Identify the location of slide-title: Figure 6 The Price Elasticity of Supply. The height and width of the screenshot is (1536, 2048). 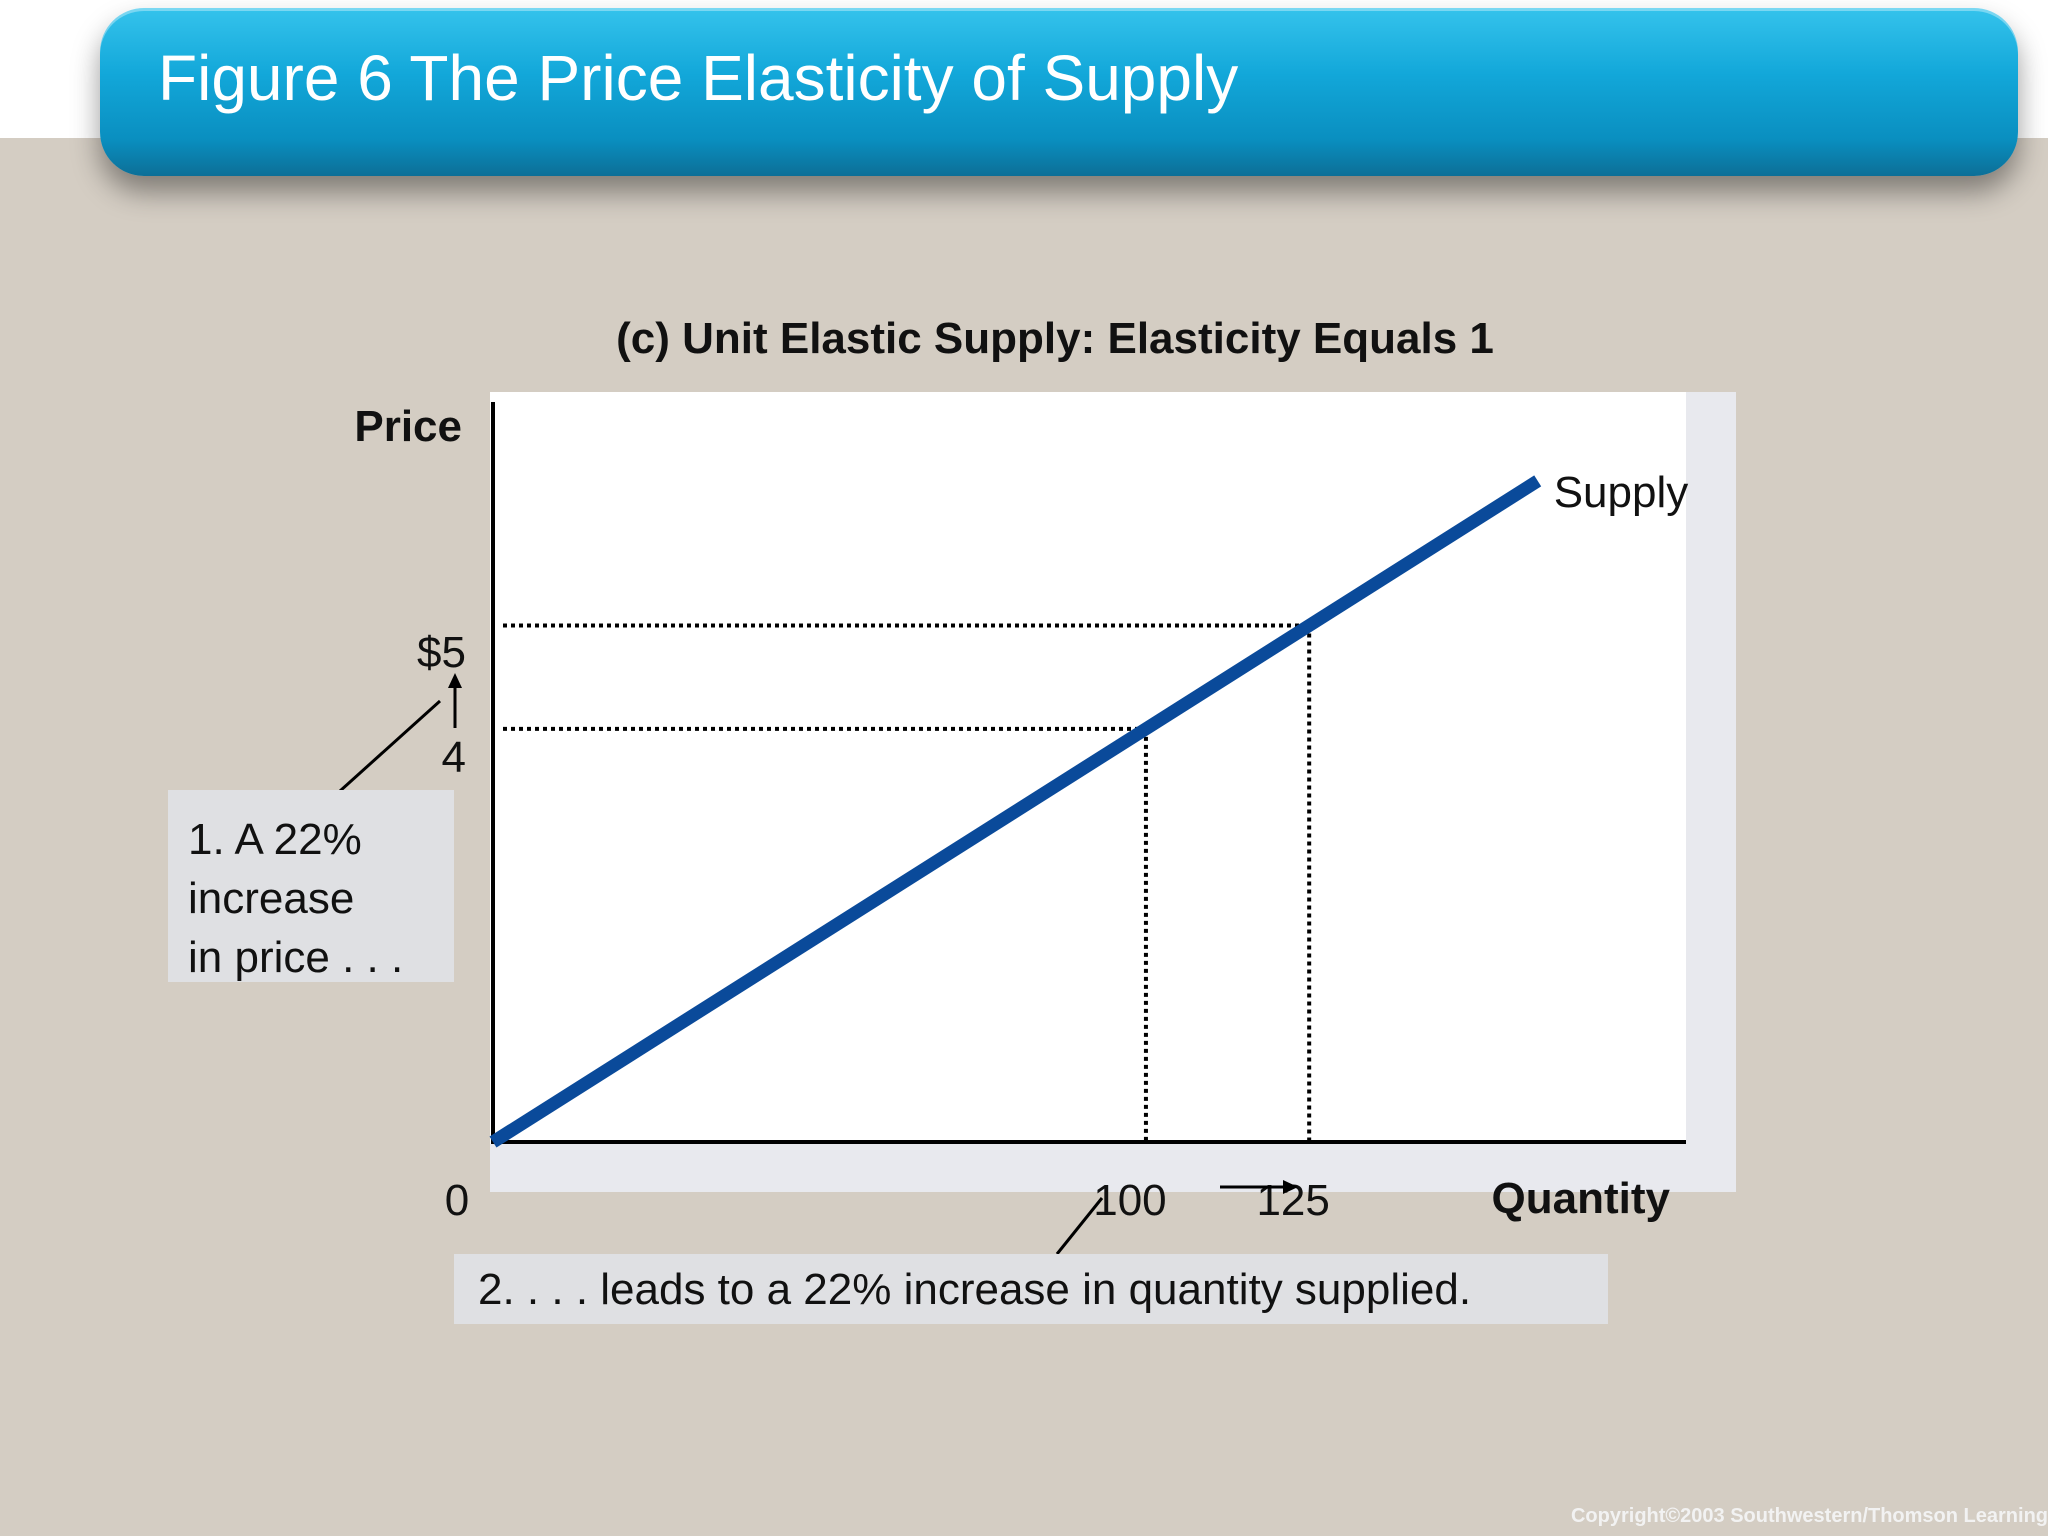
(698, 78).